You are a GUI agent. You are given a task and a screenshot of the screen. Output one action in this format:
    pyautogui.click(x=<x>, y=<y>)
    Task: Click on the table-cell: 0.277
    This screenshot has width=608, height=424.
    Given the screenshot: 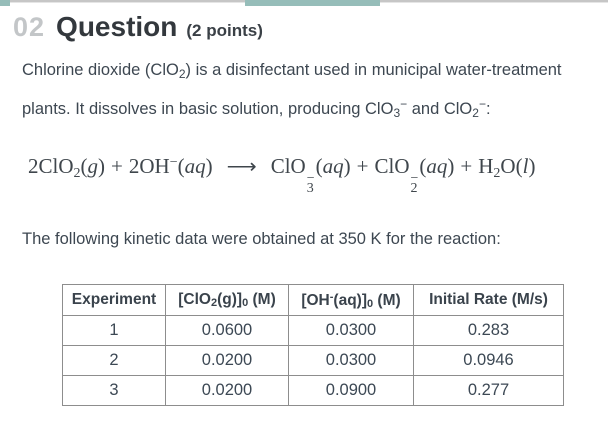 What is the action you would take?
    pyautogui.click(x=488, y=391)
    